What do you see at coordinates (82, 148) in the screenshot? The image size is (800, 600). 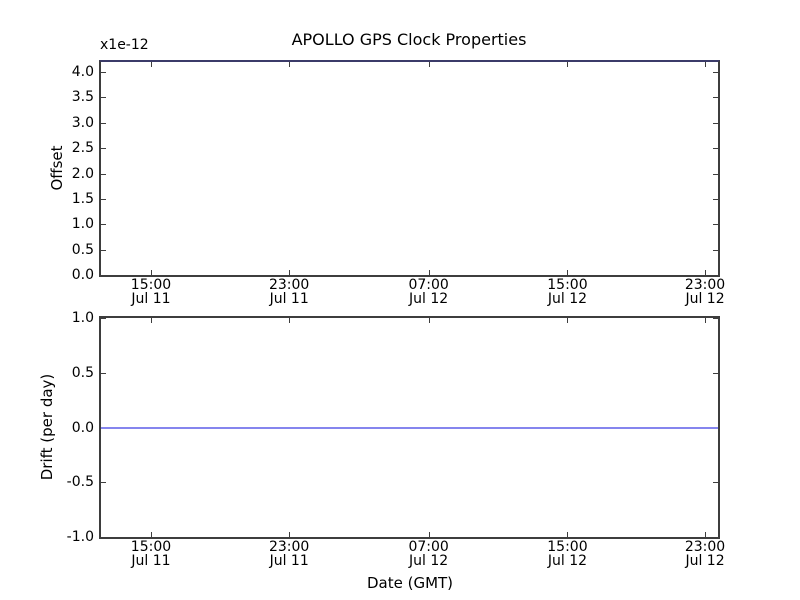 I see `y-tick-label: 2.5` at bounding box center [82, 148].